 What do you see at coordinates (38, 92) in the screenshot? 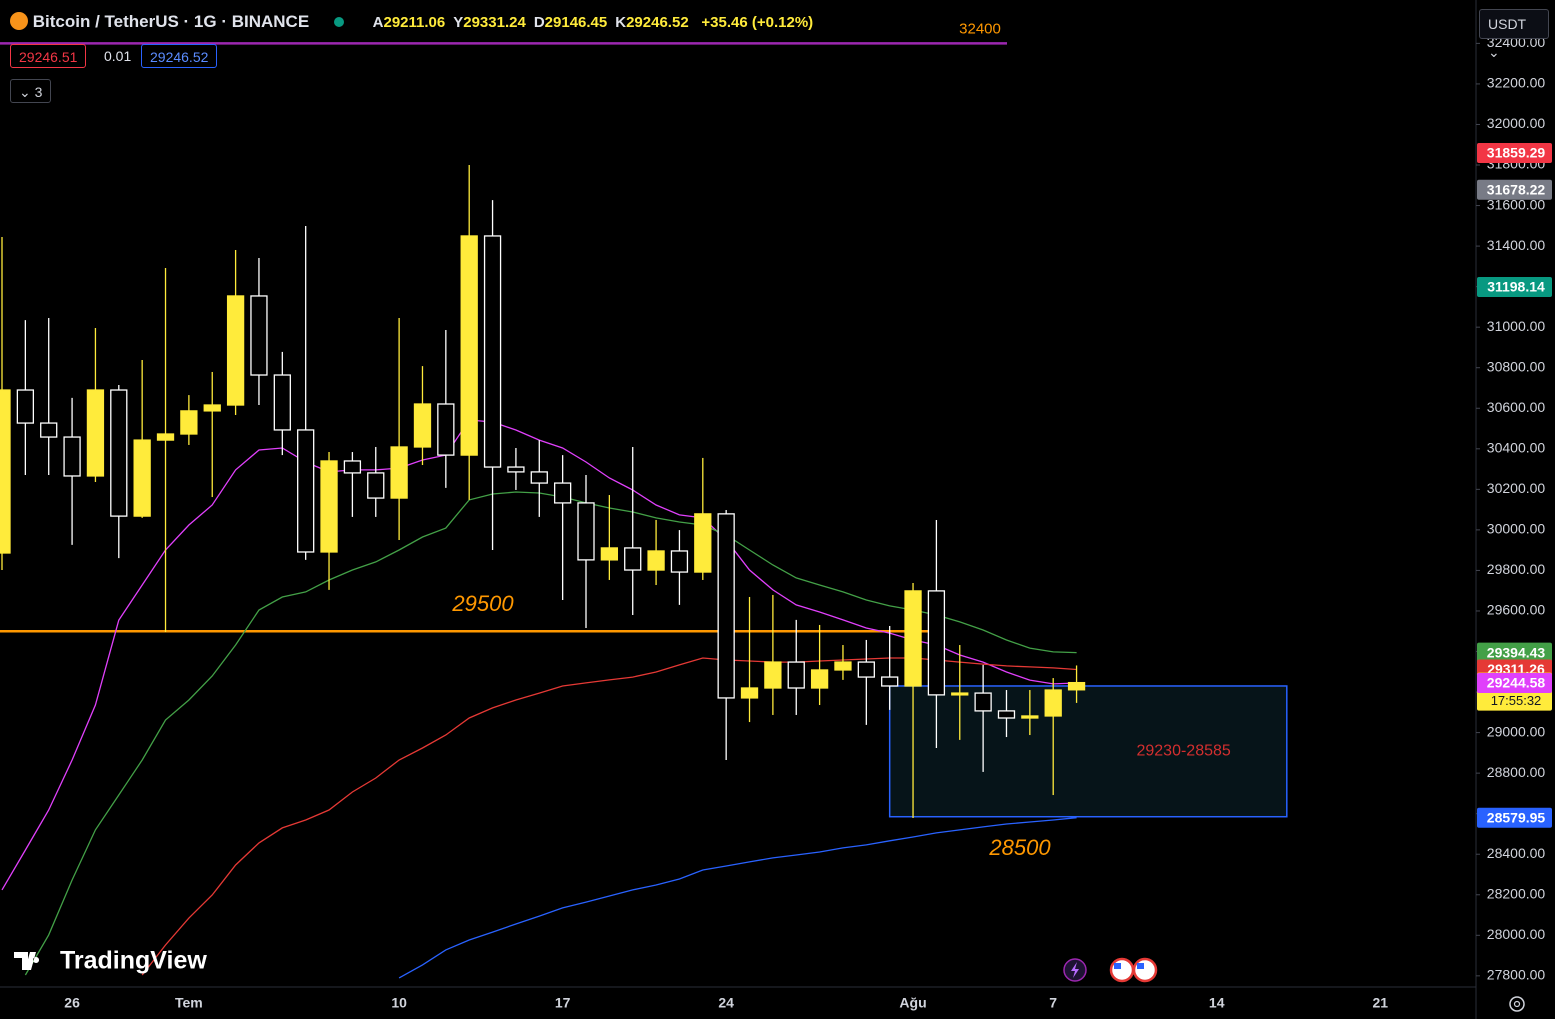
I see `indicator-count: 3` at bounding box center [38, 92].